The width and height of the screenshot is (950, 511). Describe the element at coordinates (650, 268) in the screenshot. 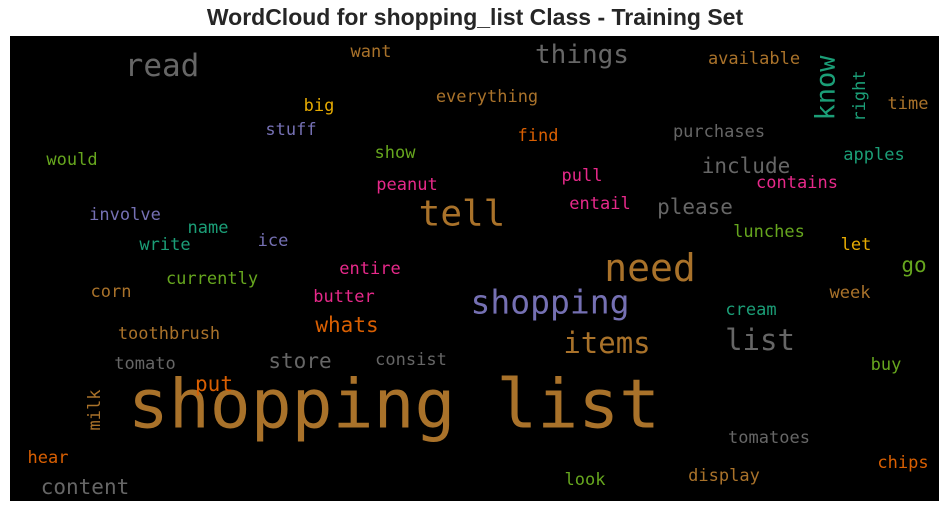

I see `word-need: need` at that location.